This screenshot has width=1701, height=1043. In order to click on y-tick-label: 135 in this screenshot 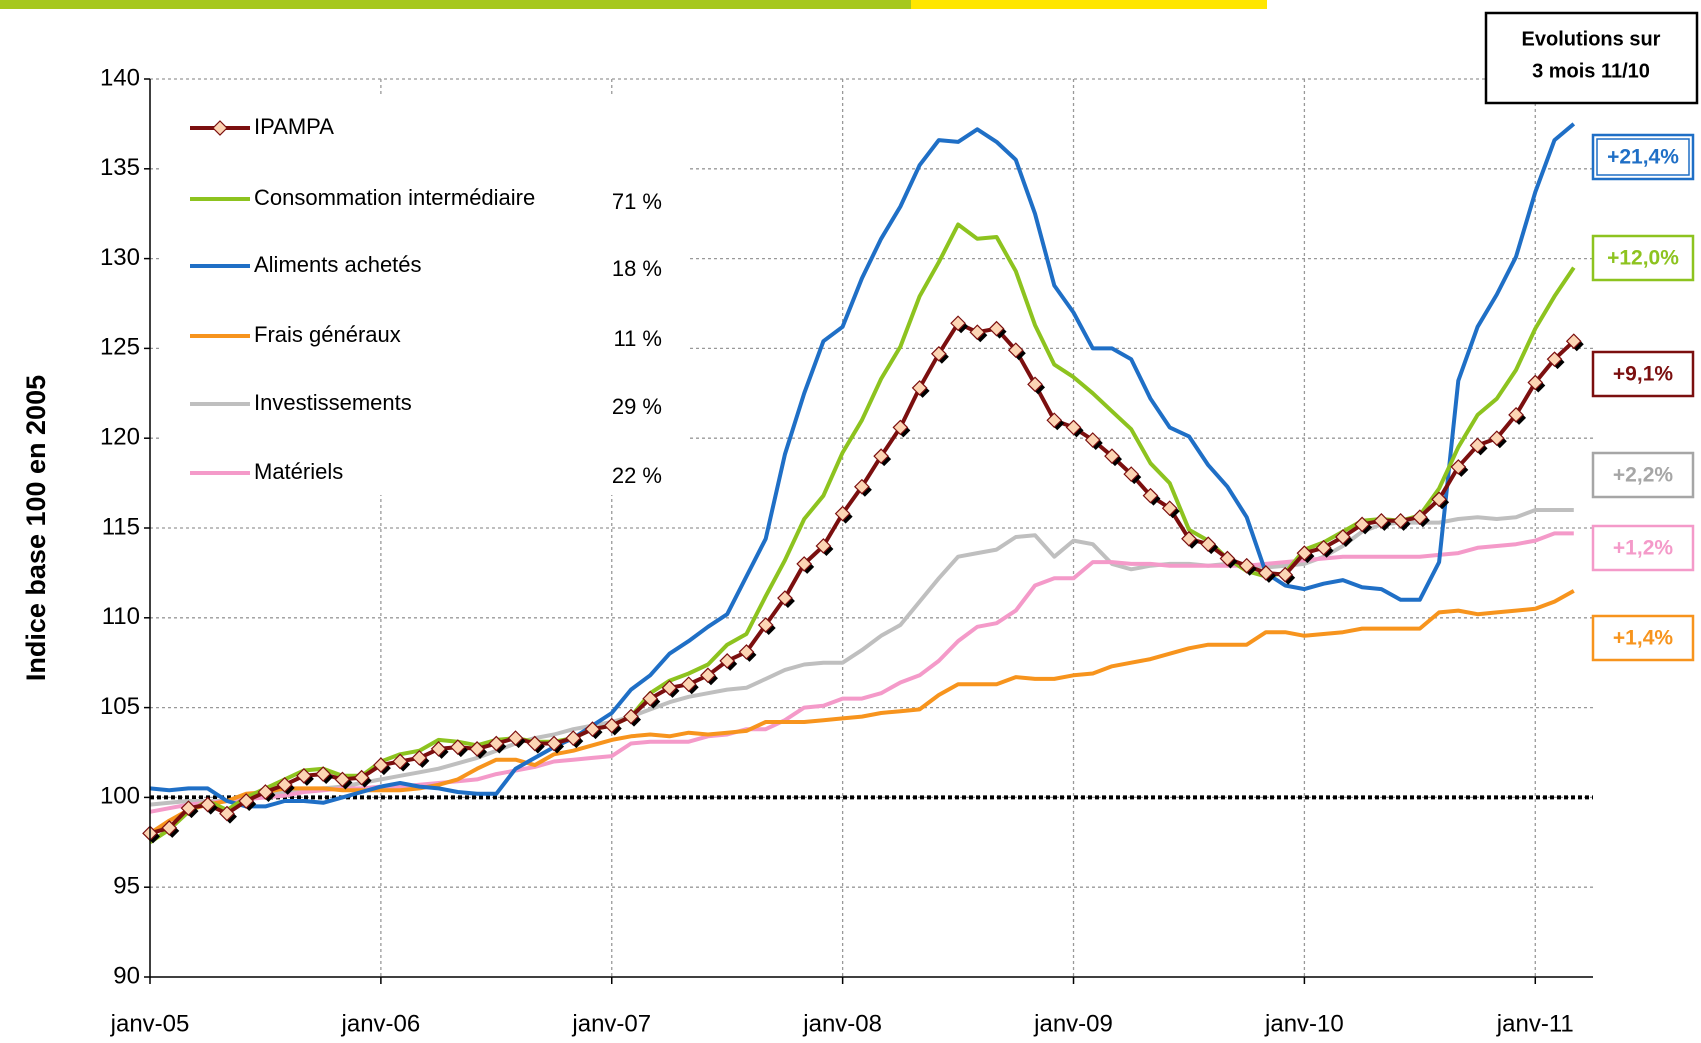, I will do `click(120, 167)`.